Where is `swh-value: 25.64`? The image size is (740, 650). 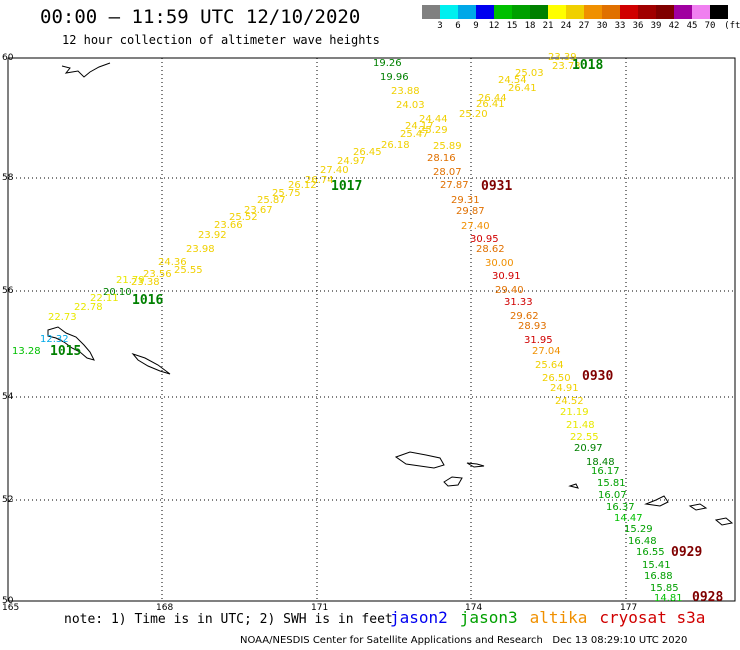
swh-value: 25.64 is located at coordinates (549, 365).